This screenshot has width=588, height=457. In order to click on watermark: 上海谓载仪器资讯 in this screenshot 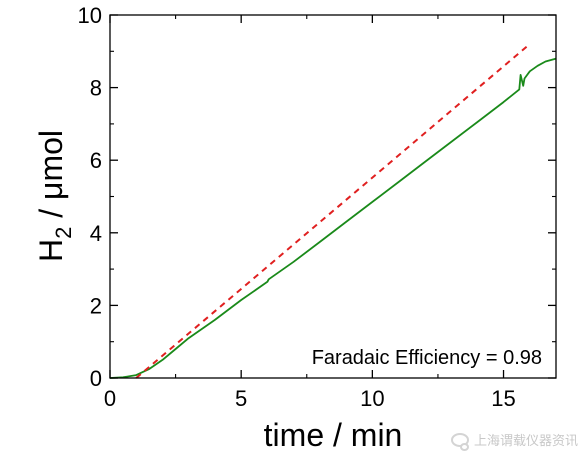, I will do `click(514, 440)`.